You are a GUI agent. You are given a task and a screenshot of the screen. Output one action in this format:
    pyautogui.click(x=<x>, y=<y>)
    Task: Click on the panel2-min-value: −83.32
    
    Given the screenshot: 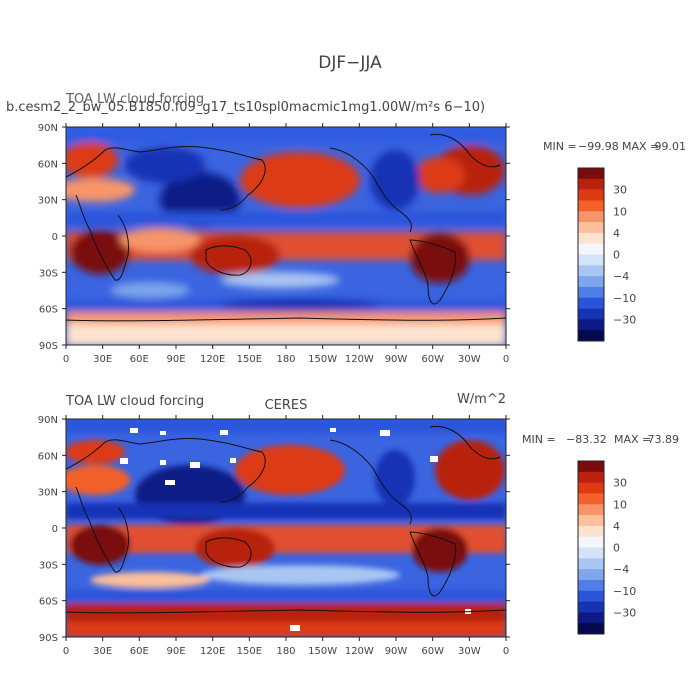 What is the action you would take?
    pyautogui.click(x=586, y=439)
    